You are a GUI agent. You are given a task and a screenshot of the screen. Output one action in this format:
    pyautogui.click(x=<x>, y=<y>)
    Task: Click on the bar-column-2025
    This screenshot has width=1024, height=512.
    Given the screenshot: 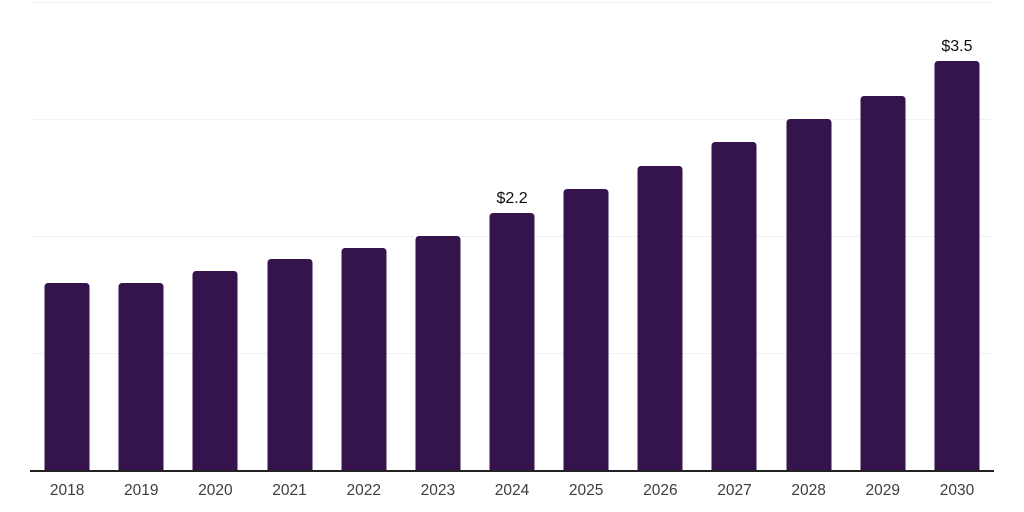 What is the action you would take?
    pyautogui.click(x=586, y=236)
    